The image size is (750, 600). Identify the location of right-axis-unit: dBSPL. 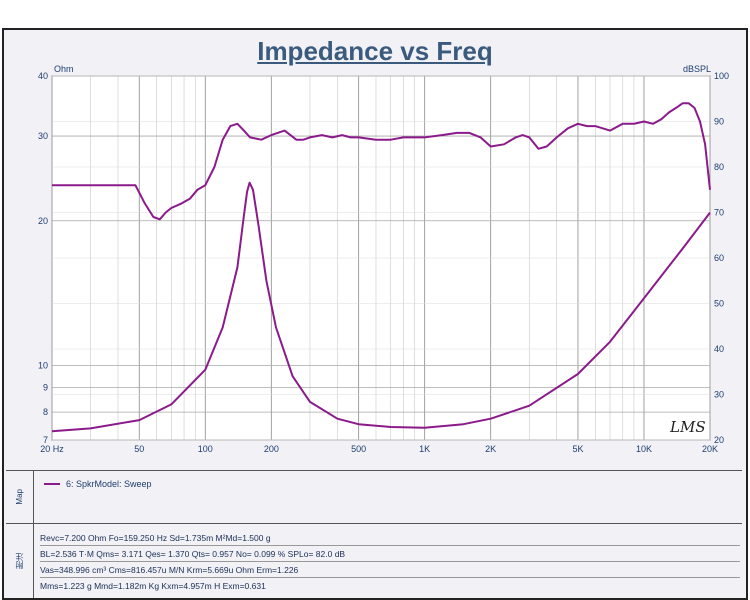
(697, 69).